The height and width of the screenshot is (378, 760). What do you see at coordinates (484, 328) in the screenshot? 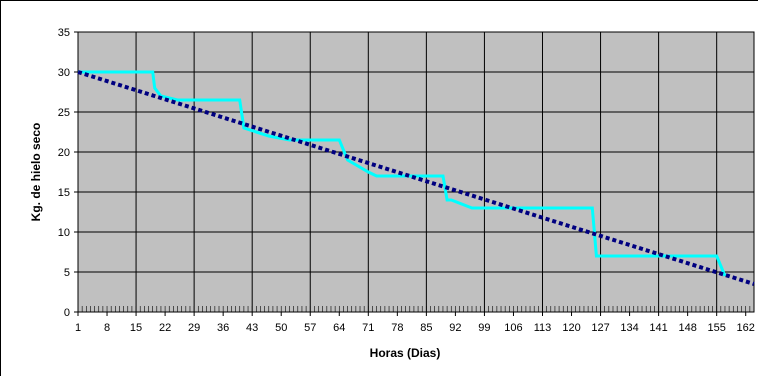
I see `x-tick-label: 99` at bounding box center [484, 328].